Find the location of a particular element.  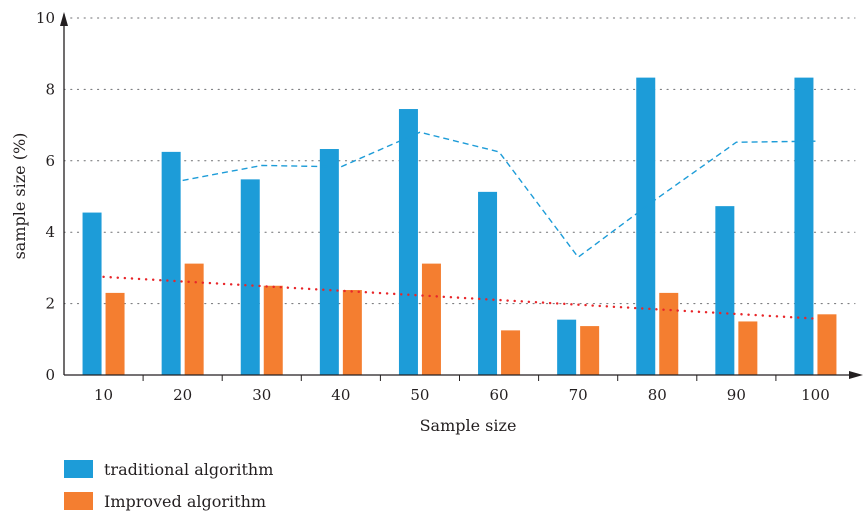

x-tick-label: 30 is located at coordinates (261, 395).